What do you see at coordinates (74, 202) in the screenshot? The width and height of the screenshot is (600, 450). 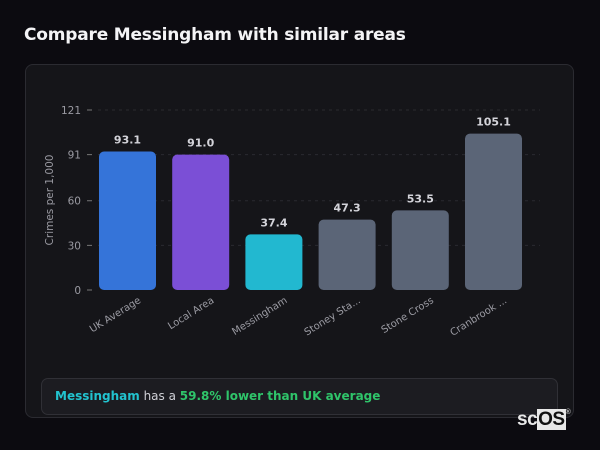 I see `y-tick-label: 60` at bounding box center [74, 202].